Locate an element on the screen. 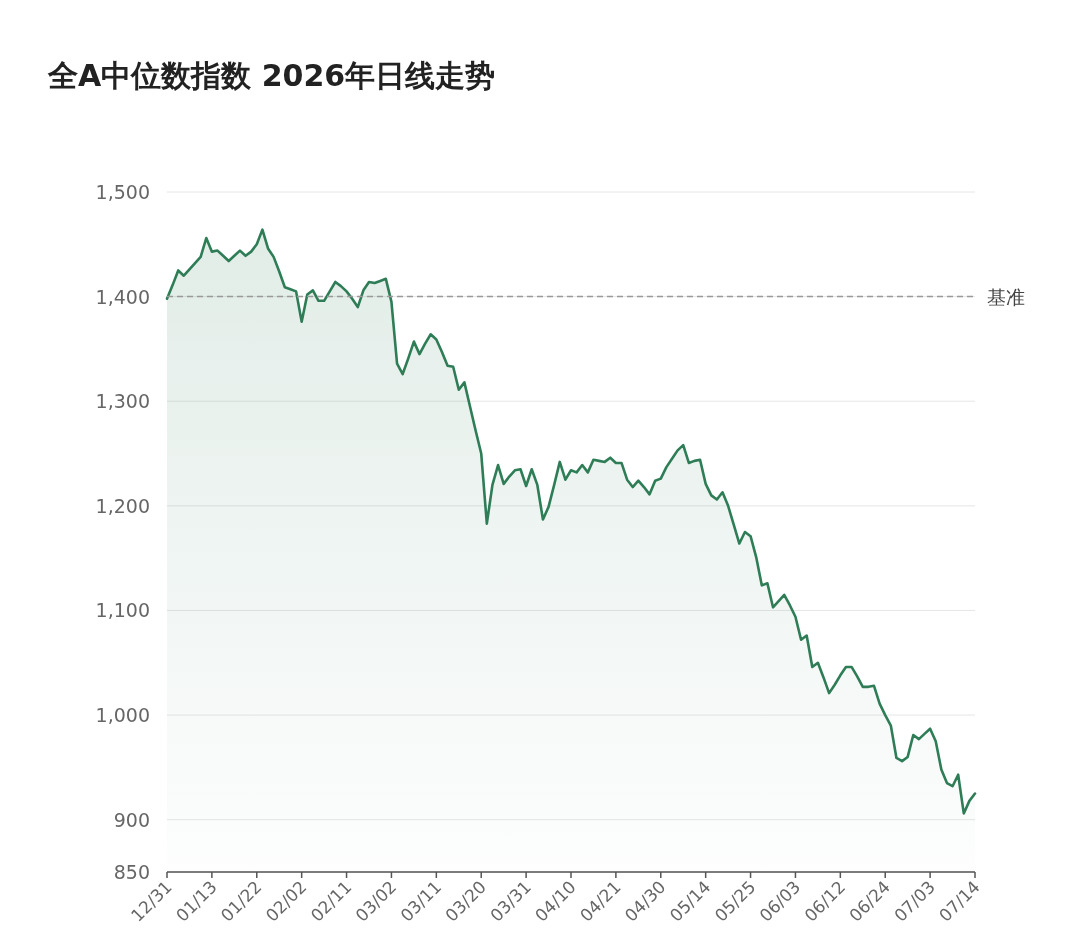  y-tick-label: 850 is located at coordinates (131, 872).